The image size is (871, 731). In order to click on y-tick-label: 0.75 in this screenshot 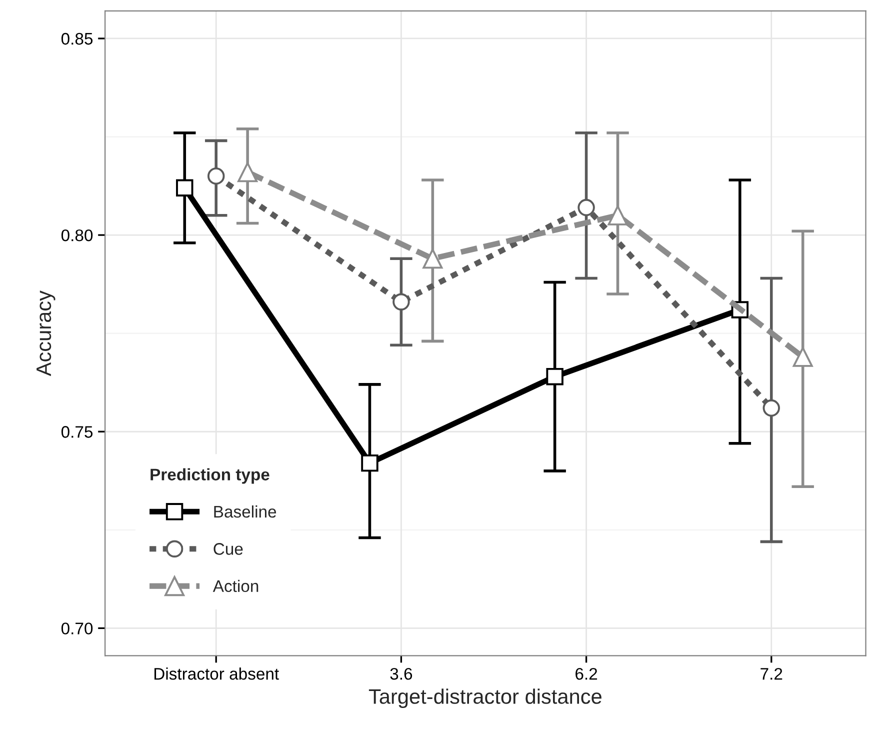, I will do `click(77, 432)`.